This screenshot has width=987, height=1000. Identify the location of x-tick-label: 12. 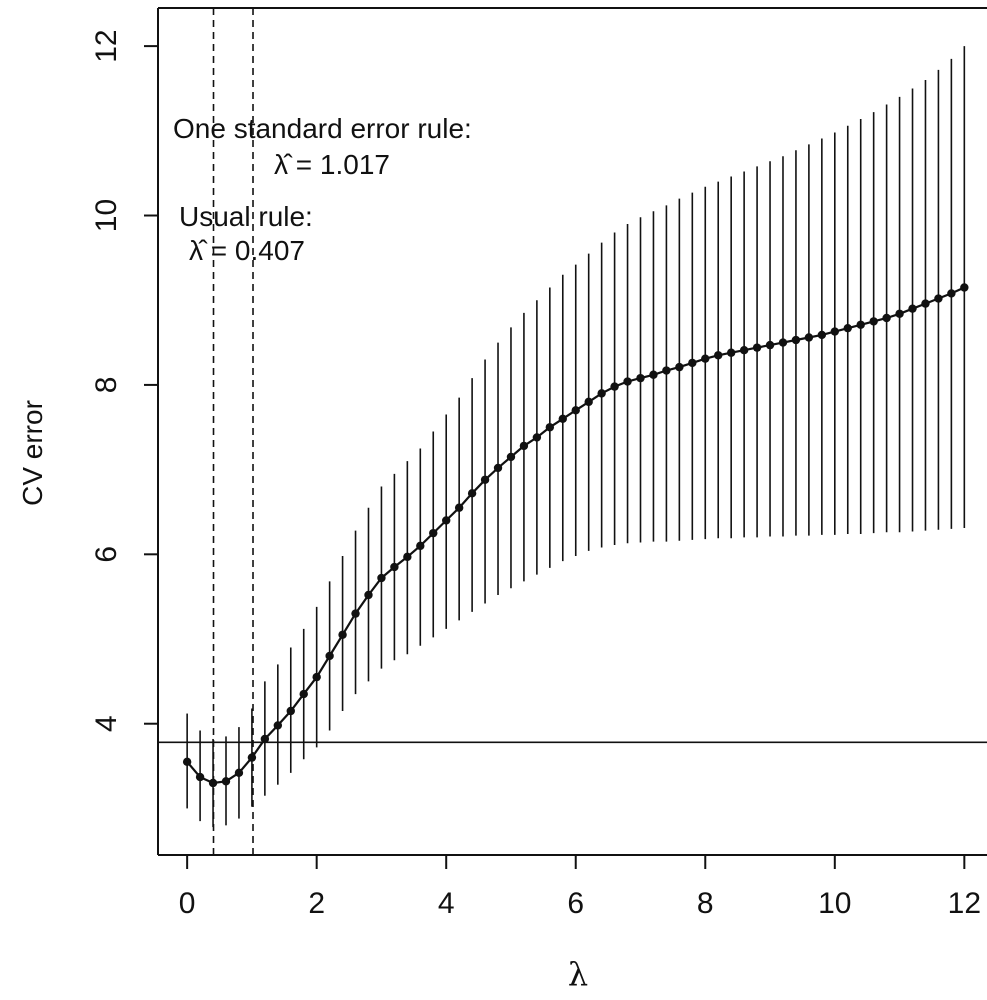
(964, 903).